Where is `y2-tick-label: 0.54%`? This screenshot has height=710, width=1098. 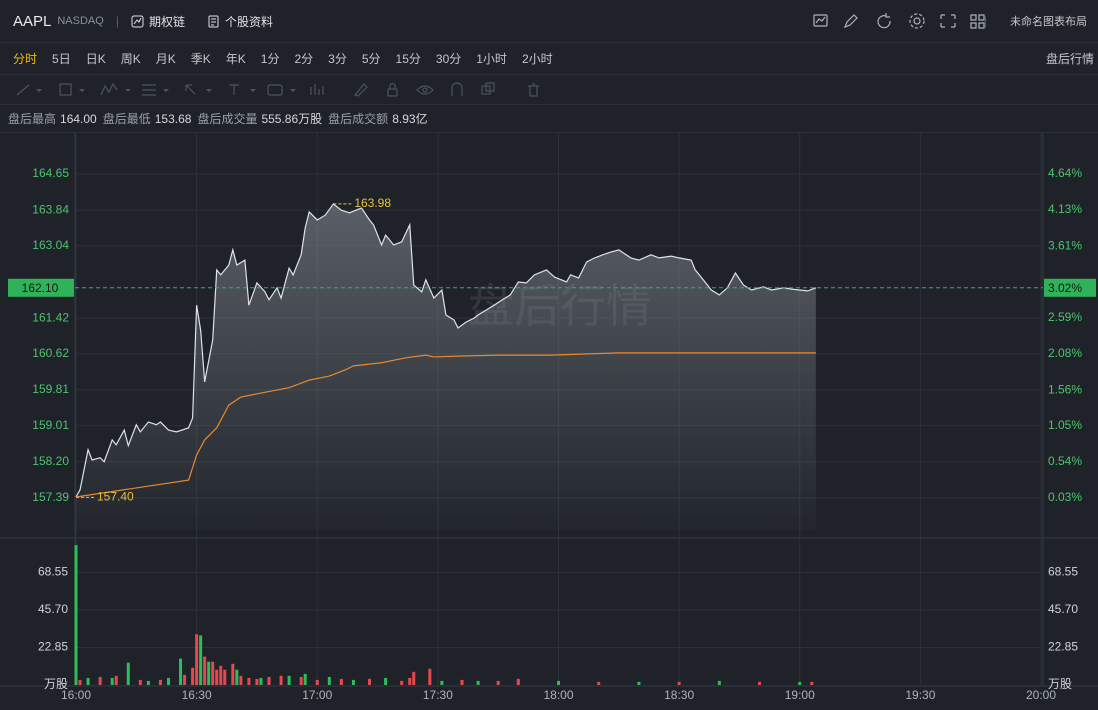
y2-tick-label: 0.54% is located at coordinates (1065, 461).